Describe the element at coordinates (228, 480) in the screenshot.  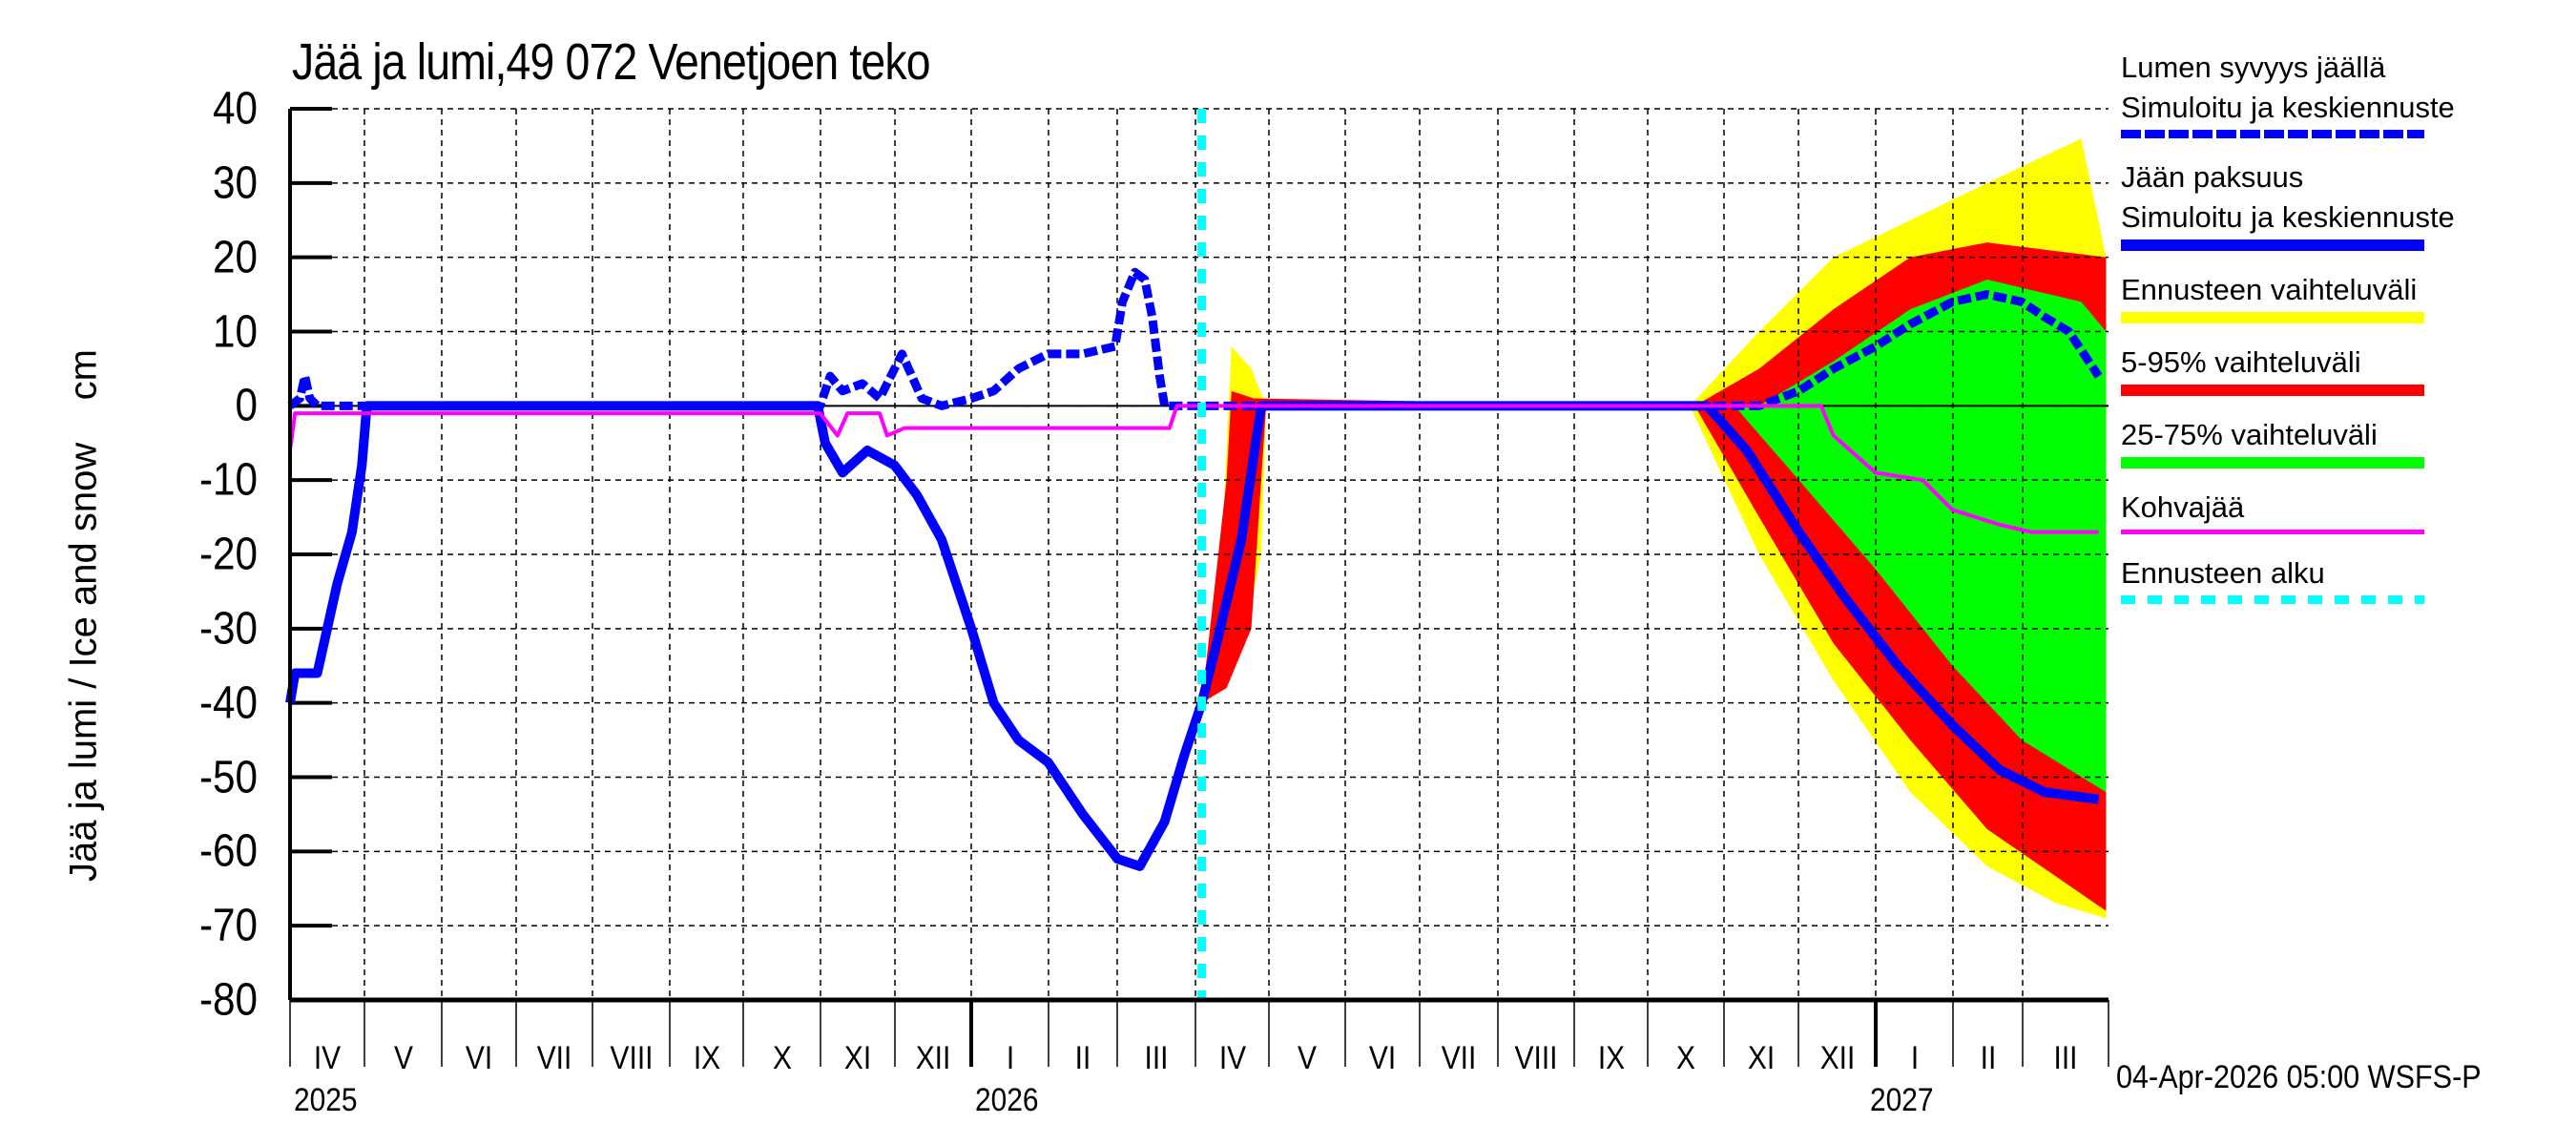
I see `y-tick-label: -10` at that location.